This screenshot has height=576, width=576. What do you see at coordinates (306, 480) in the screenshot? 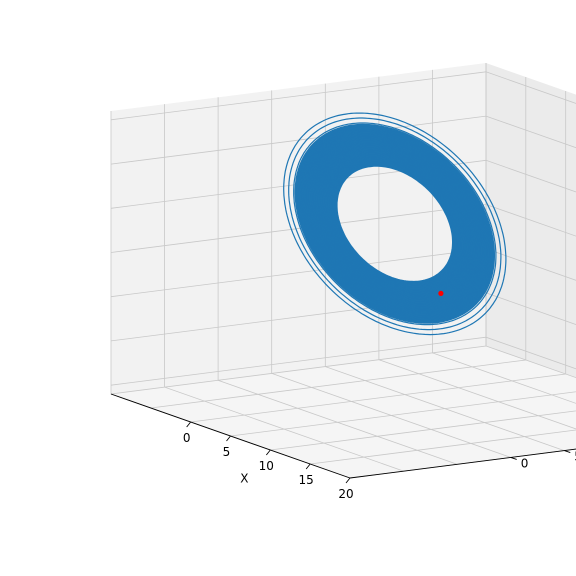
I see `x-tick-label: 15` at bounding box center [306, 480].